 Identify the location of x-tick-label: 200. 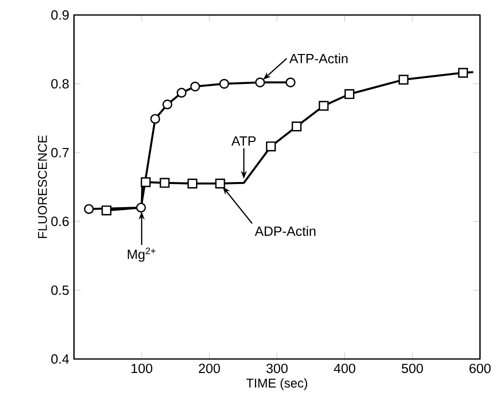
(209, 369).